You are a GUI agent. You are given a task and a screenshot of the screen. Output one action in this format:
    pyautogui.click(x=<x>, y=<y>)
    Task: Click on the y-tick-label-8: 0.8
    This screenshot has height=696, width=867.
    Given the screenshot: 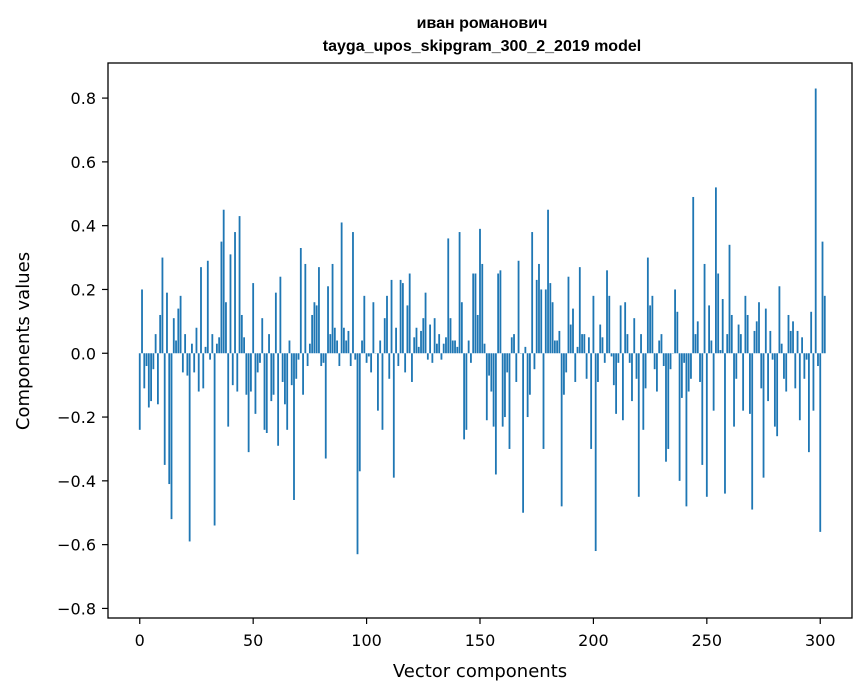 What is the action you would take?
    pyautogui.click(x=83, y=98)
    